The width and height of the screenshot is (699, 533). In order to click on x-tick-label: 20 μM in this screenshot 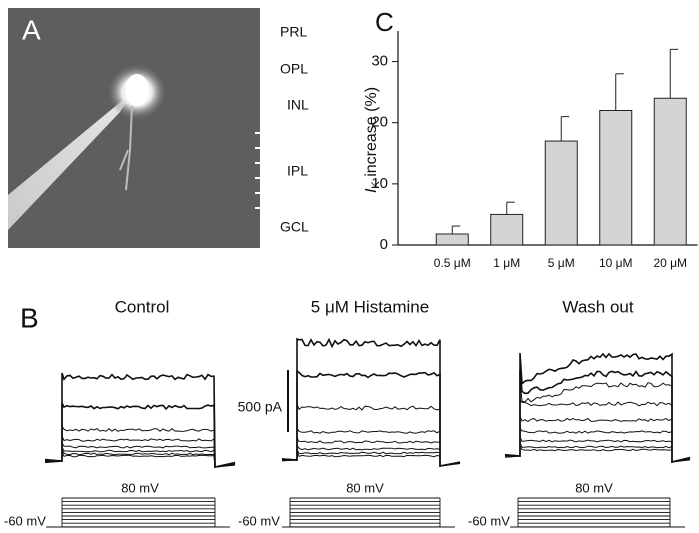, I will do `click(670, 263)`.